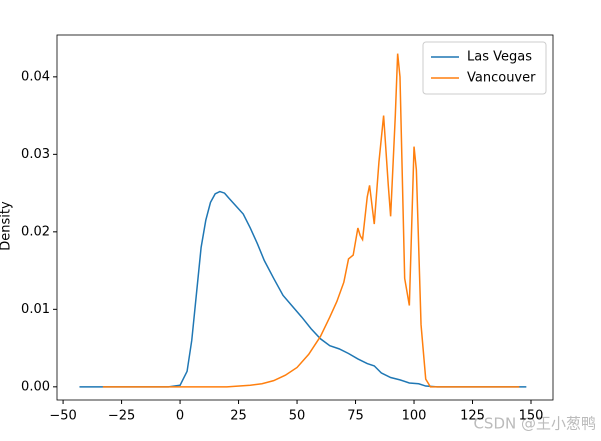 The height and width of the screenshot is (441, 601). What do you see at coordinates (297, 416) in the screenshot?
I see `x-tick-label: 50` at bounding box center [297, 416].